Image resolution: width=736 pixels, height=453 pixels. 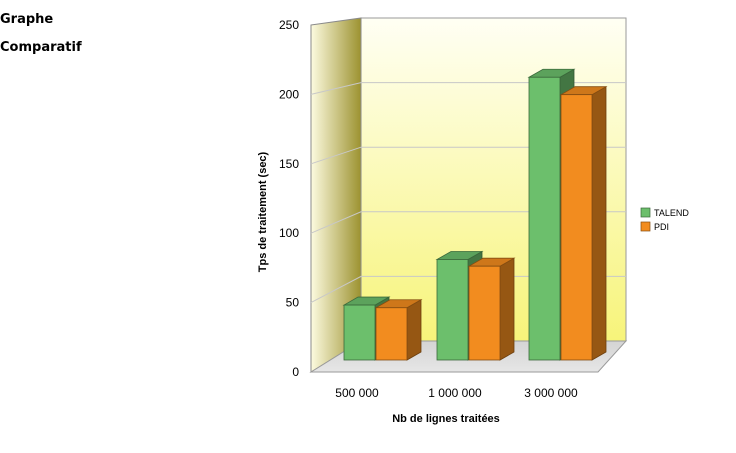 I want to click on x-axis-ticks: 500 000 1 000 000 3 000 000, so click(x=456, y=393).